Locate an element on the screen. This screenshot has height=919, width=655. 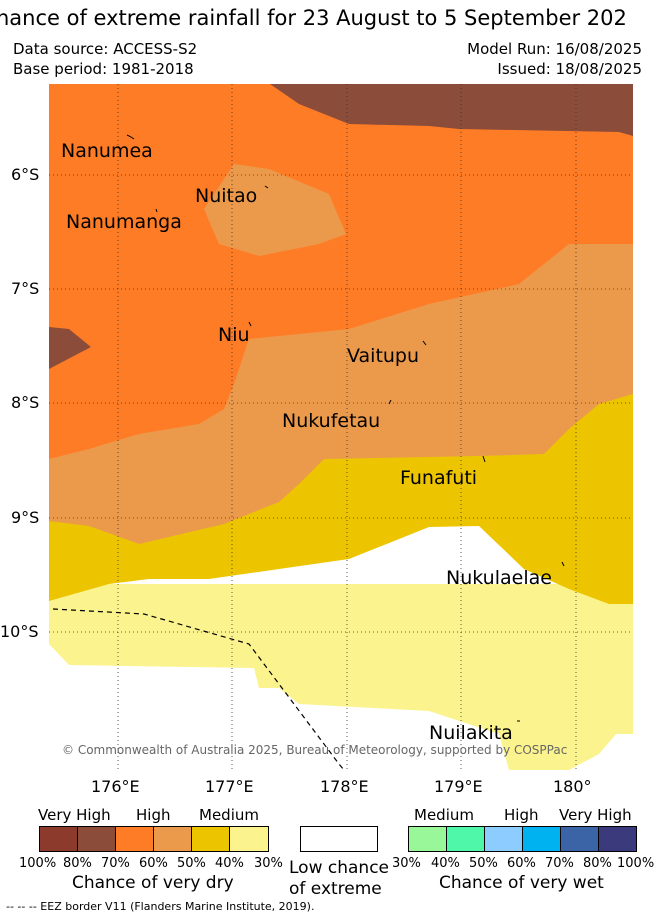
issued-date: Issued: 18/08/2025 is located at coordinates (569, 69).